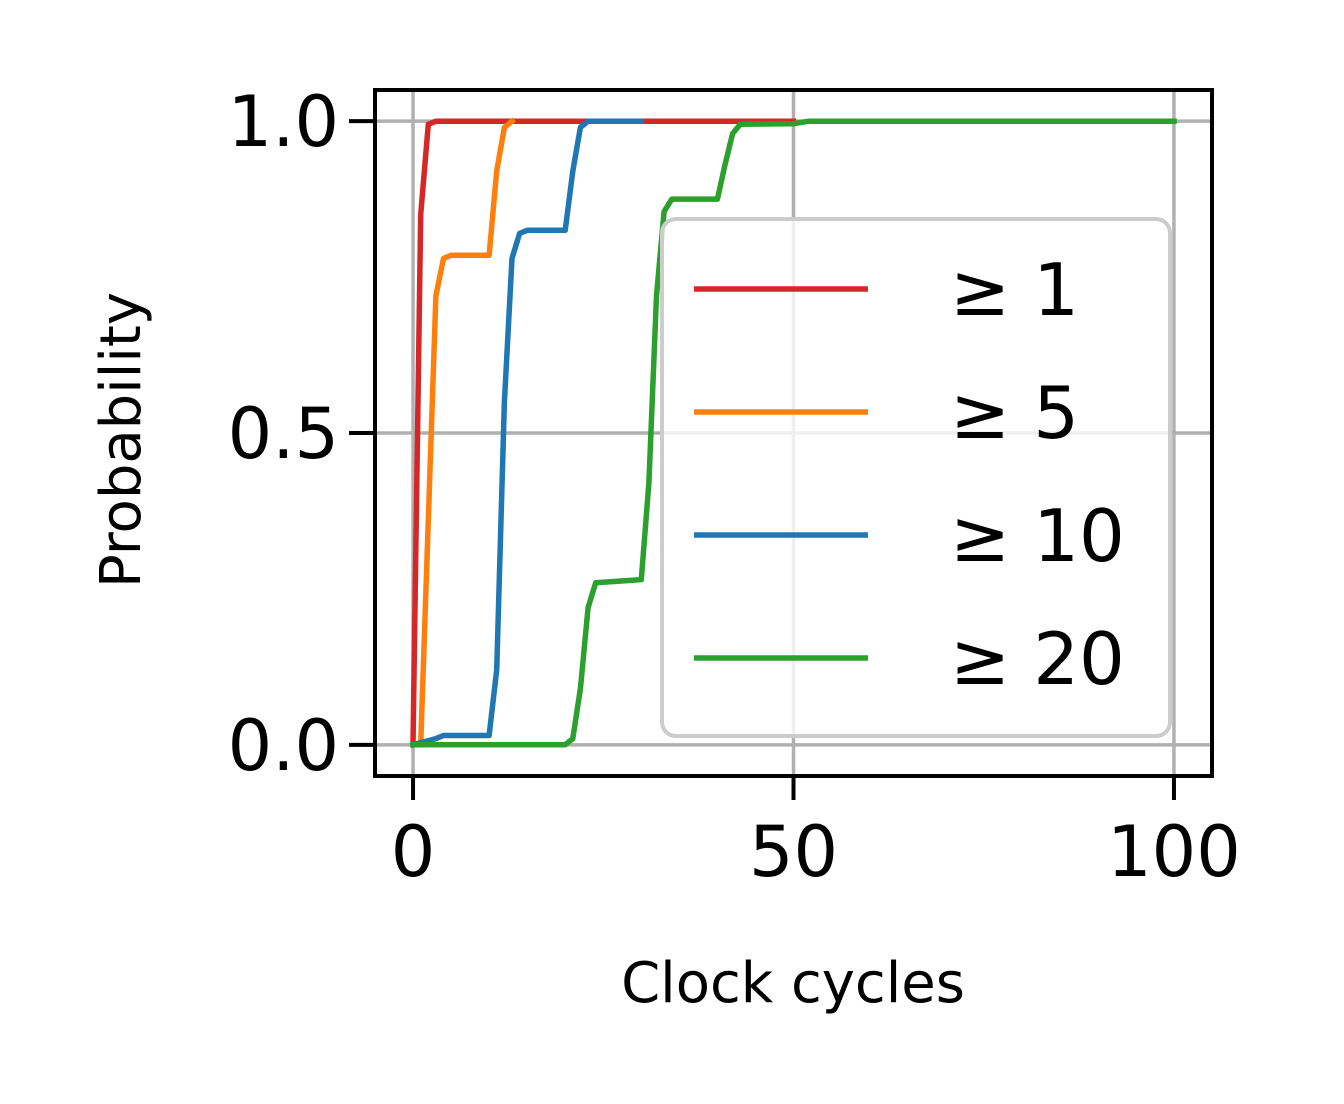  Describe the element at coordinates (283, 434) in the screenshot. I see `y-tick-label: 0.5` at that location.